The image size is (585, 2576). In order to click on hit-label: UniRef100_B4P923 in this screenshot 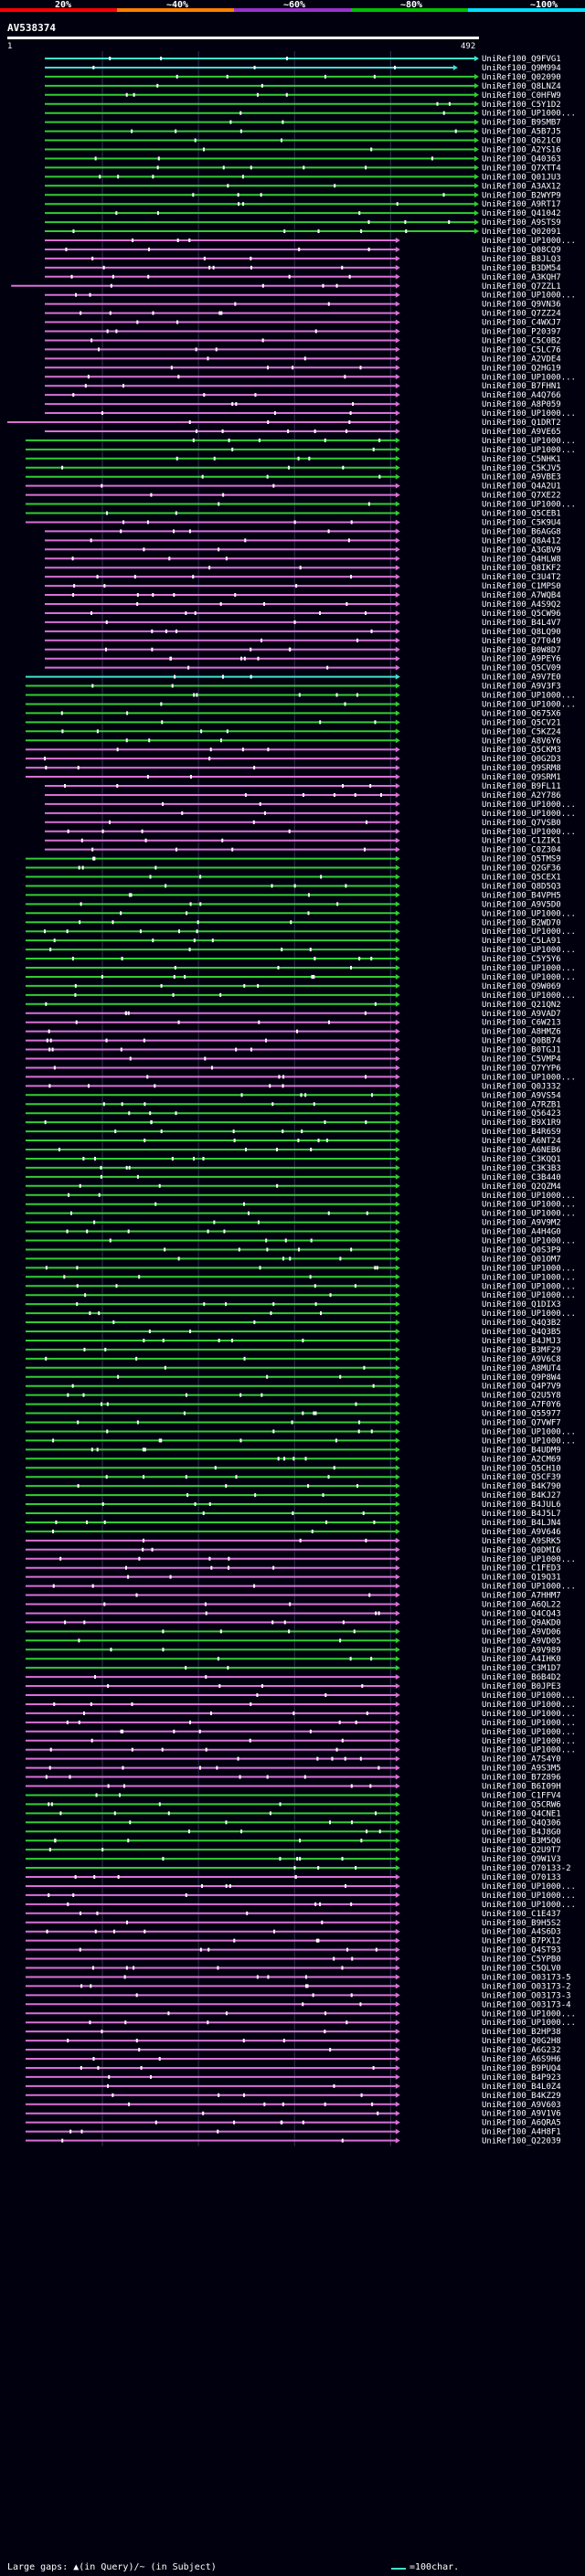, I will do `click(521, 2078)`.